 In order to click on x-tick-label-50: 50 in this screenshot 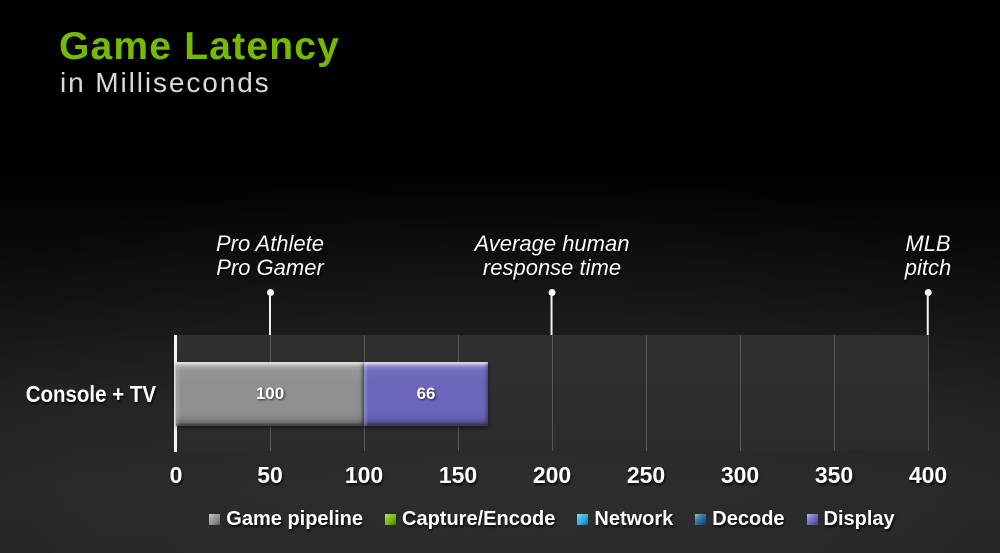, I will do `click(270, 475)`.